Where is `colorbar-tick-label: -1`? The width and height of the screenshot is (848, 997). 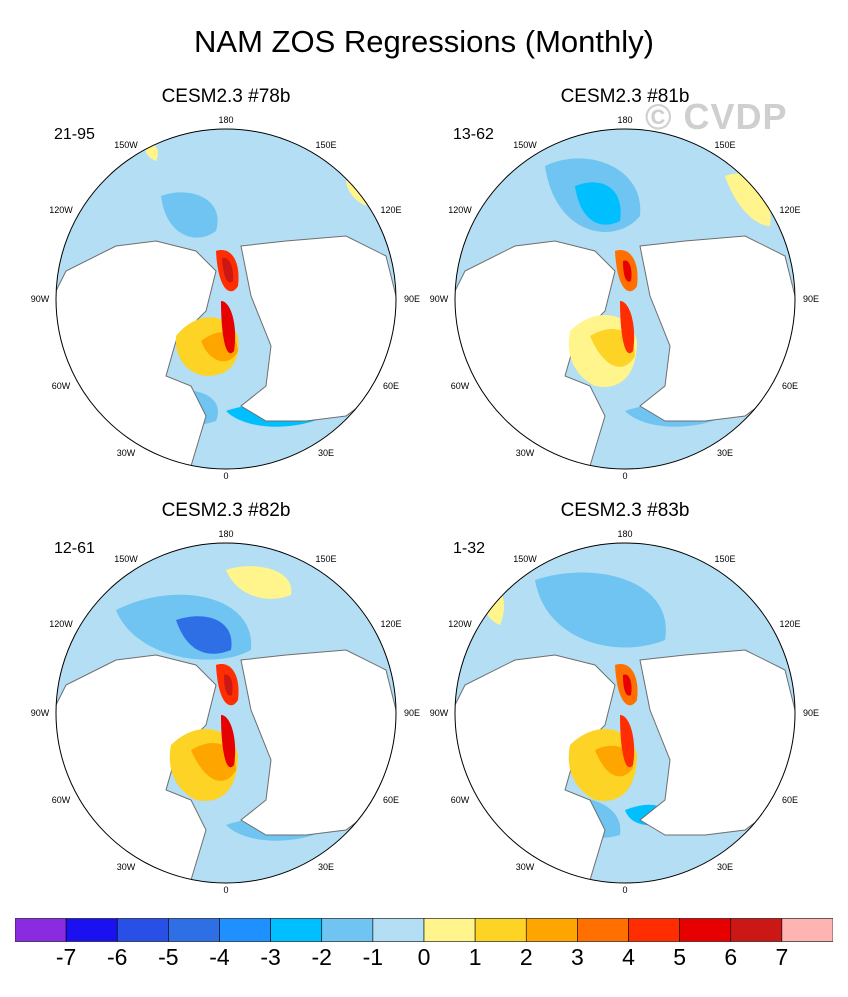 colorbar-tick-label: -1 is located at coordinates (373, 957).